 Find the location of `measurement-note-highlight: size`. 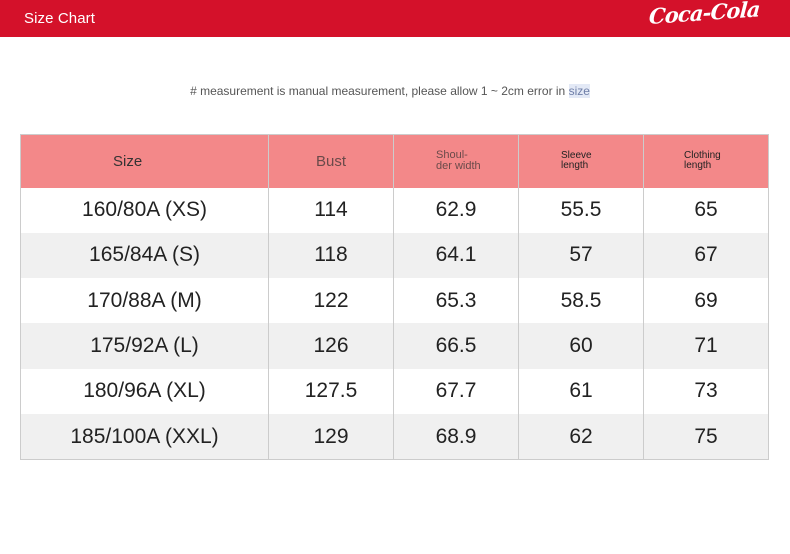

measurement-note-highlight: size is located at coordinates (579, 91).